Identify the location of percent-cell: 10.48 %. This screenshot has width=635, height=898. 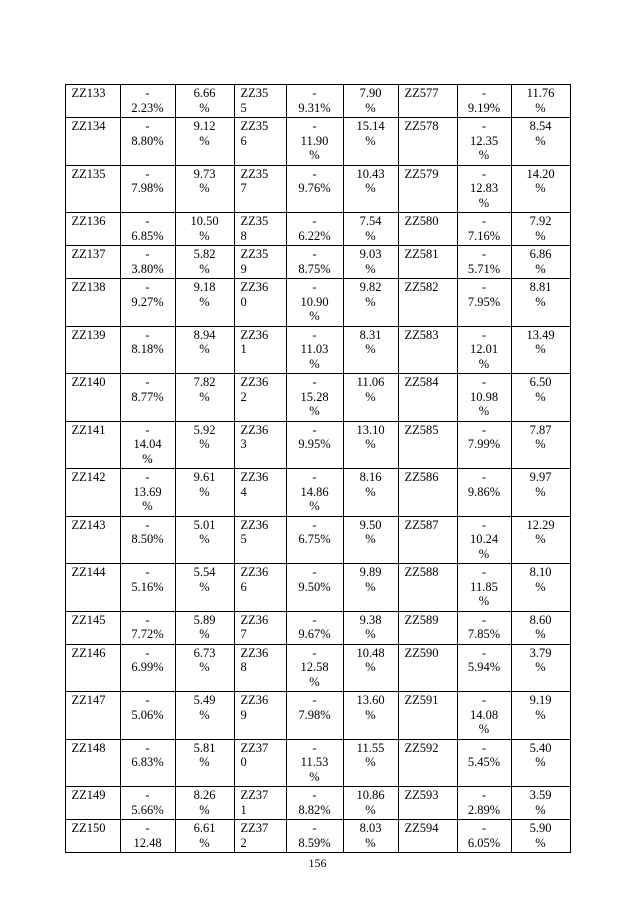
(370, 667).